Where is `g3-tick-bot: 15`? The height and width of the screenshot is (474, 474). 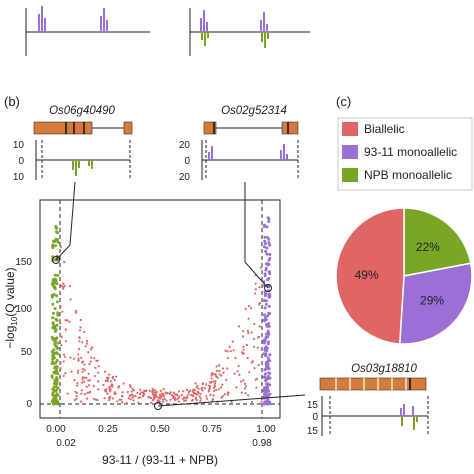 g3-tick-bot: 15 is located at coordinates (313, 431).